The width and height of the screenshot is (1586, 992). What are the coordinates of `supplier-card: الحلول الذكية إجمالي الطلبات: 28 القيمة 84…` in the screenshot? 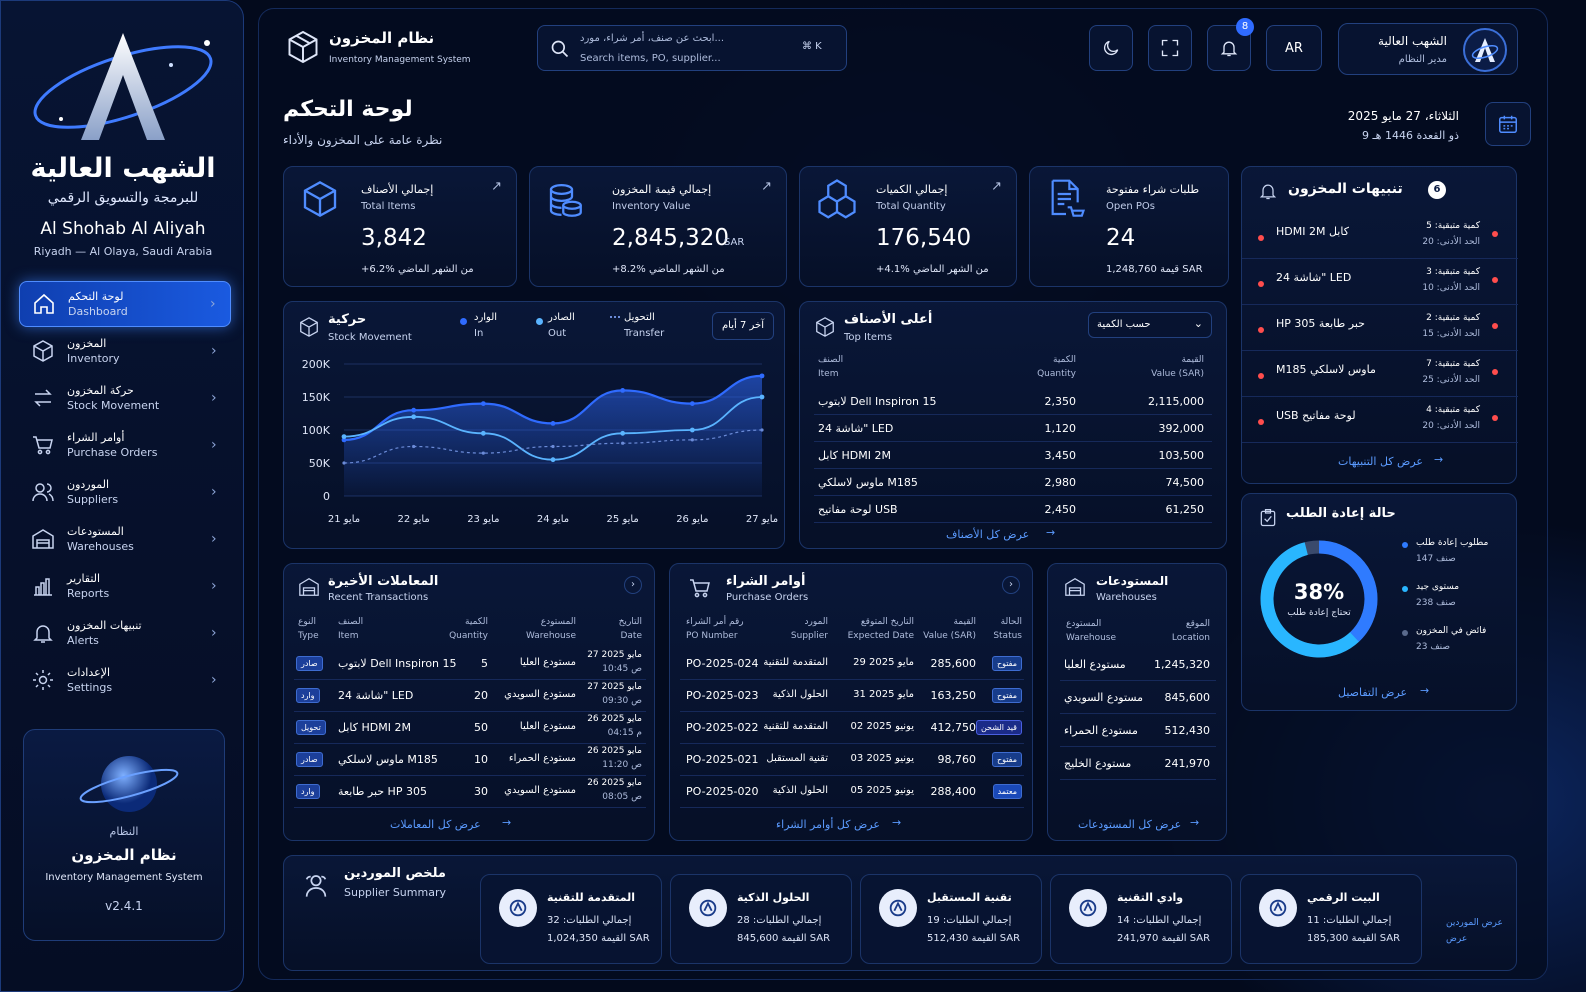 It's located at (761, 919).